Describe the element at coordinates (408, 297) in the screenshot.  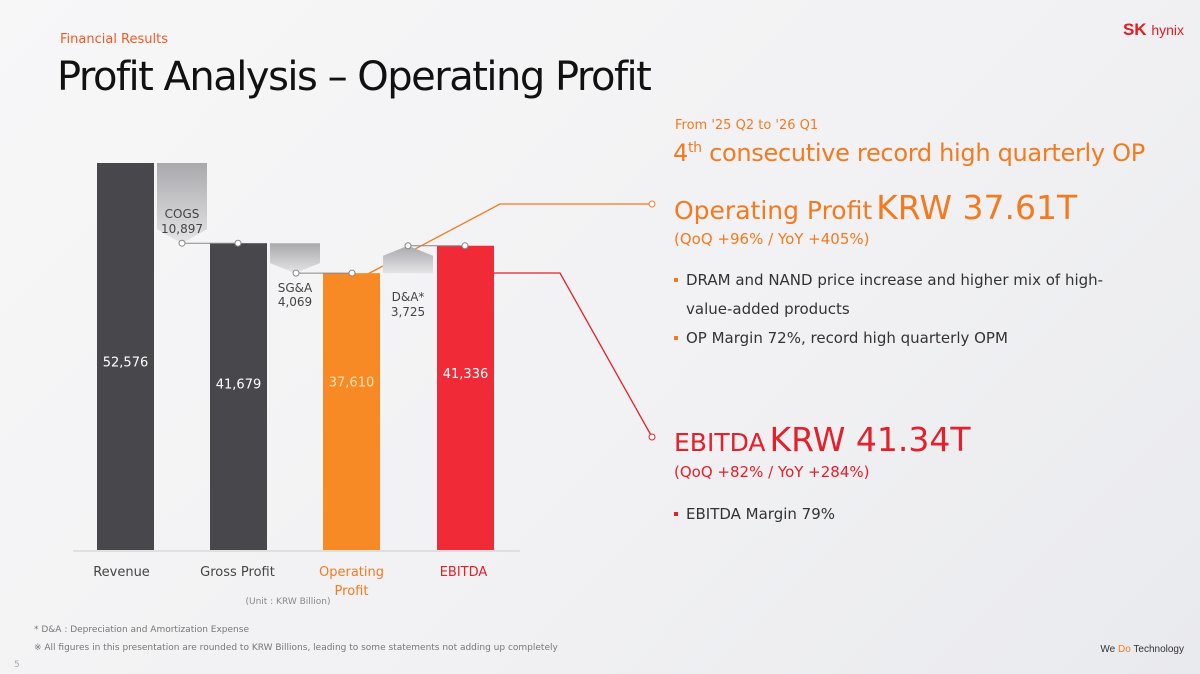
I see `step-label: D&A*` at that location.